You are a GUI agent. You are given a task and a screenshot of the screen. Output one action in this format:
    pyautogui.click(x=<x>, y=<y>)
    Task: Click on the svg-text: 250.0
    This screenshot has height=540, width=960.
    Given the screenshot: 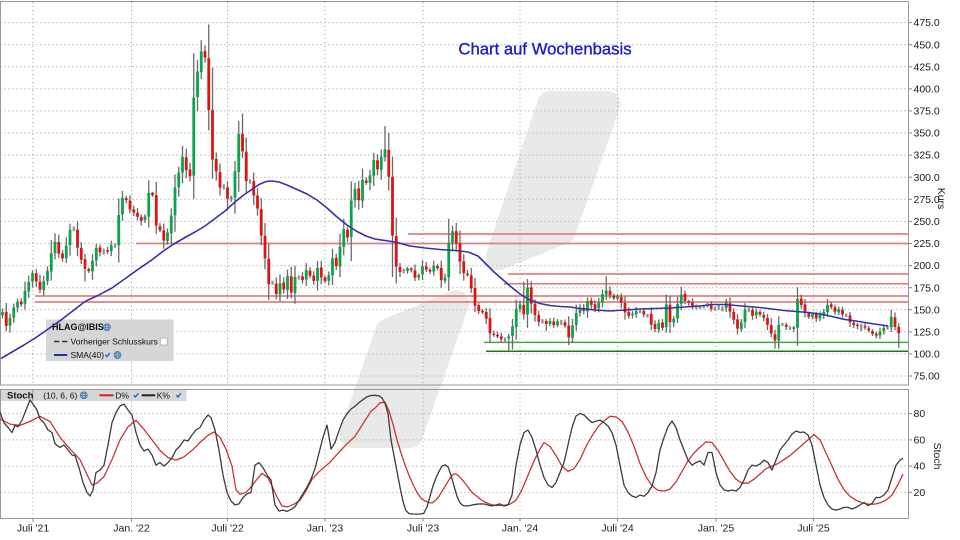 What is the action you would take?
    pyautogui.click(x=927, y=222)
    